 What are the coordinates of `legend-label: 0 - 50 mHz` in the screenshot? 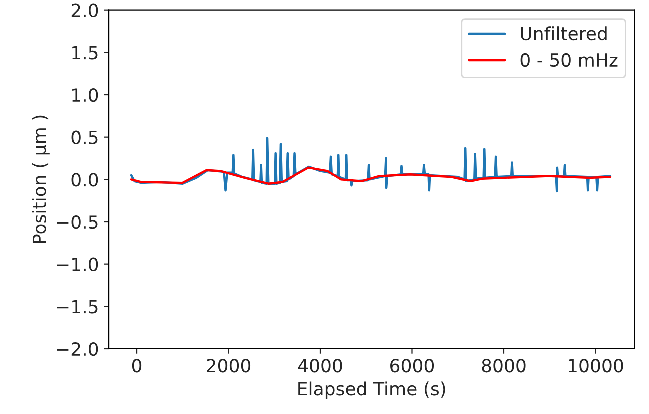 It's located at (569, 60).